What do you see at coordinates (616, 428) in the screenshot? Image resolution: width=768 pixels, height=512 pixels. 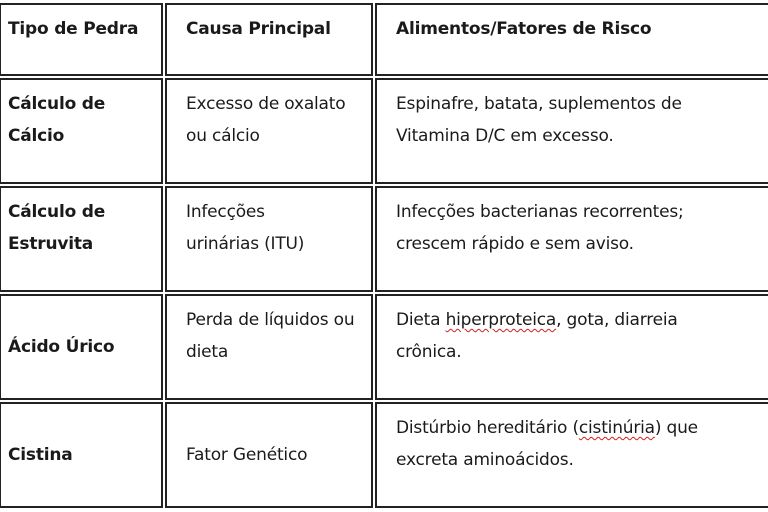 I see `misspelled-word: cistinúria` at bounding box center [616, 428].